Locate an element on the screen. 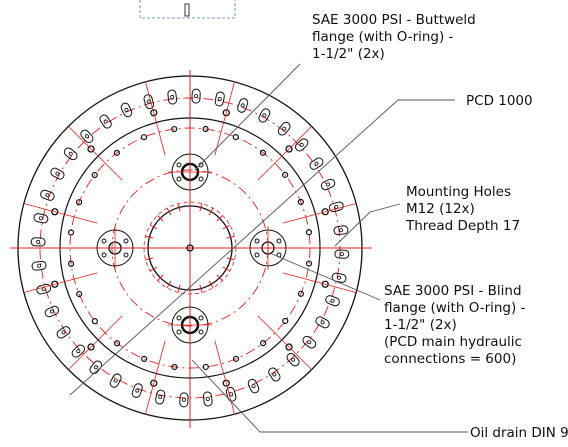 Image resolution: width=568 pixels, height=447 pixels. annotation-line: SAE 3000 PSI - Blind is located at coordinates (453, 291).